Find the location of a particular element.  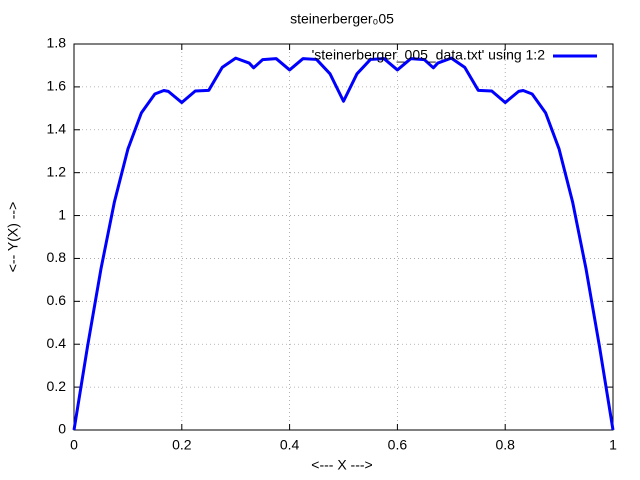

y-tick-label: 0.2 is located at coordinates (57, 386).